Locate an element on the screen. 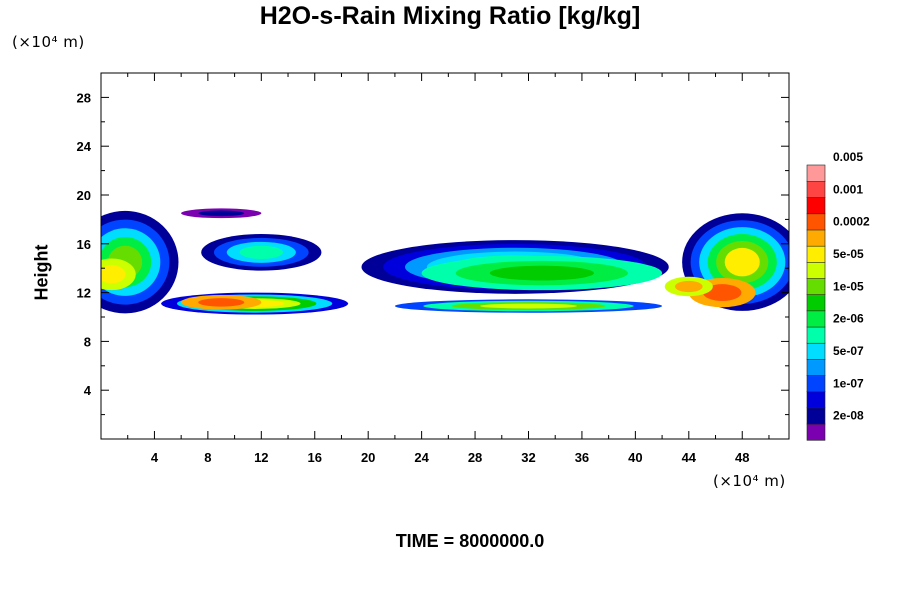  colorbar-label: 0.001 is located at coordinates (848, 189).